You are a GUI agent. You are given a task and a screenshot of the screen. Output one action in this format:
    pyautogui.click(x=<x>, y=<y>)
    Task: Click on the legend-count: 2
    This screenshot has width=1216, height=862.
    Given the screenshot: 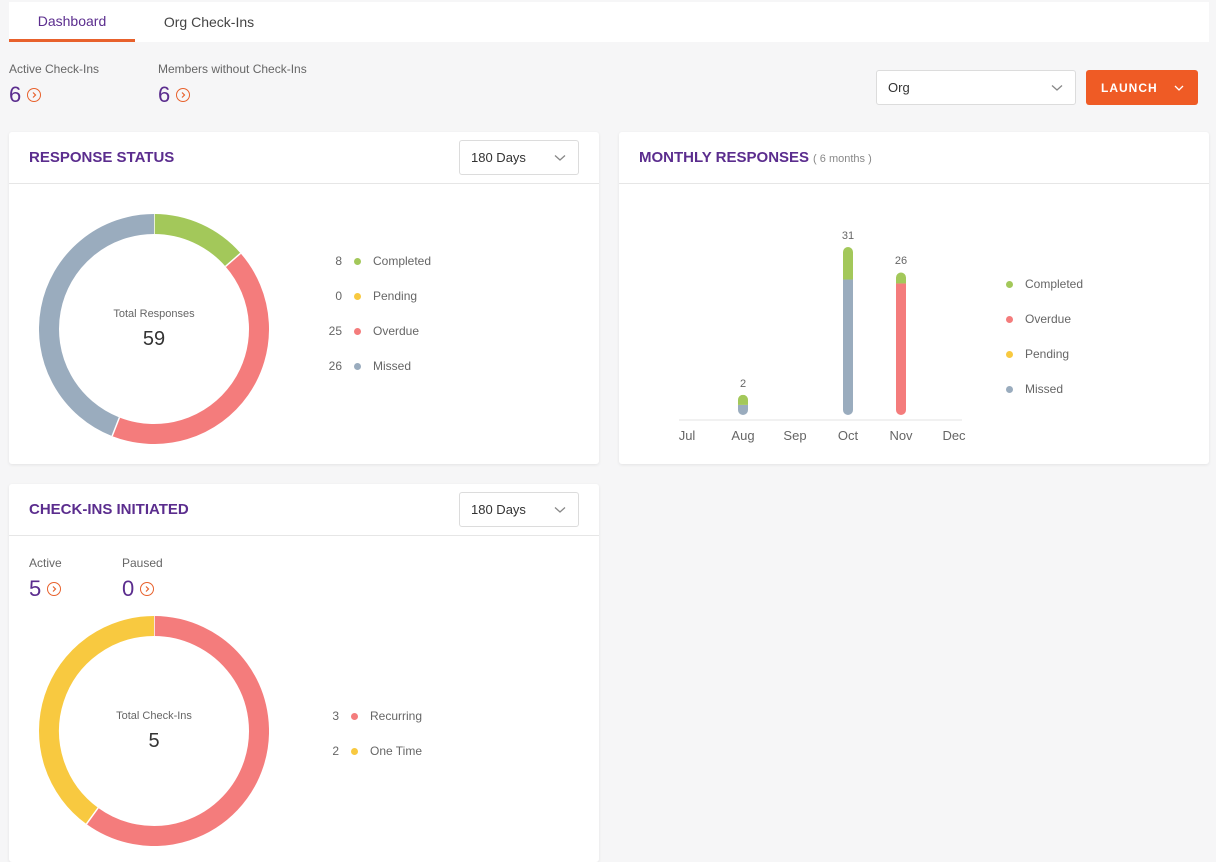 What is the action you would take?
    pyautogui.click(x=335, y=751)
    